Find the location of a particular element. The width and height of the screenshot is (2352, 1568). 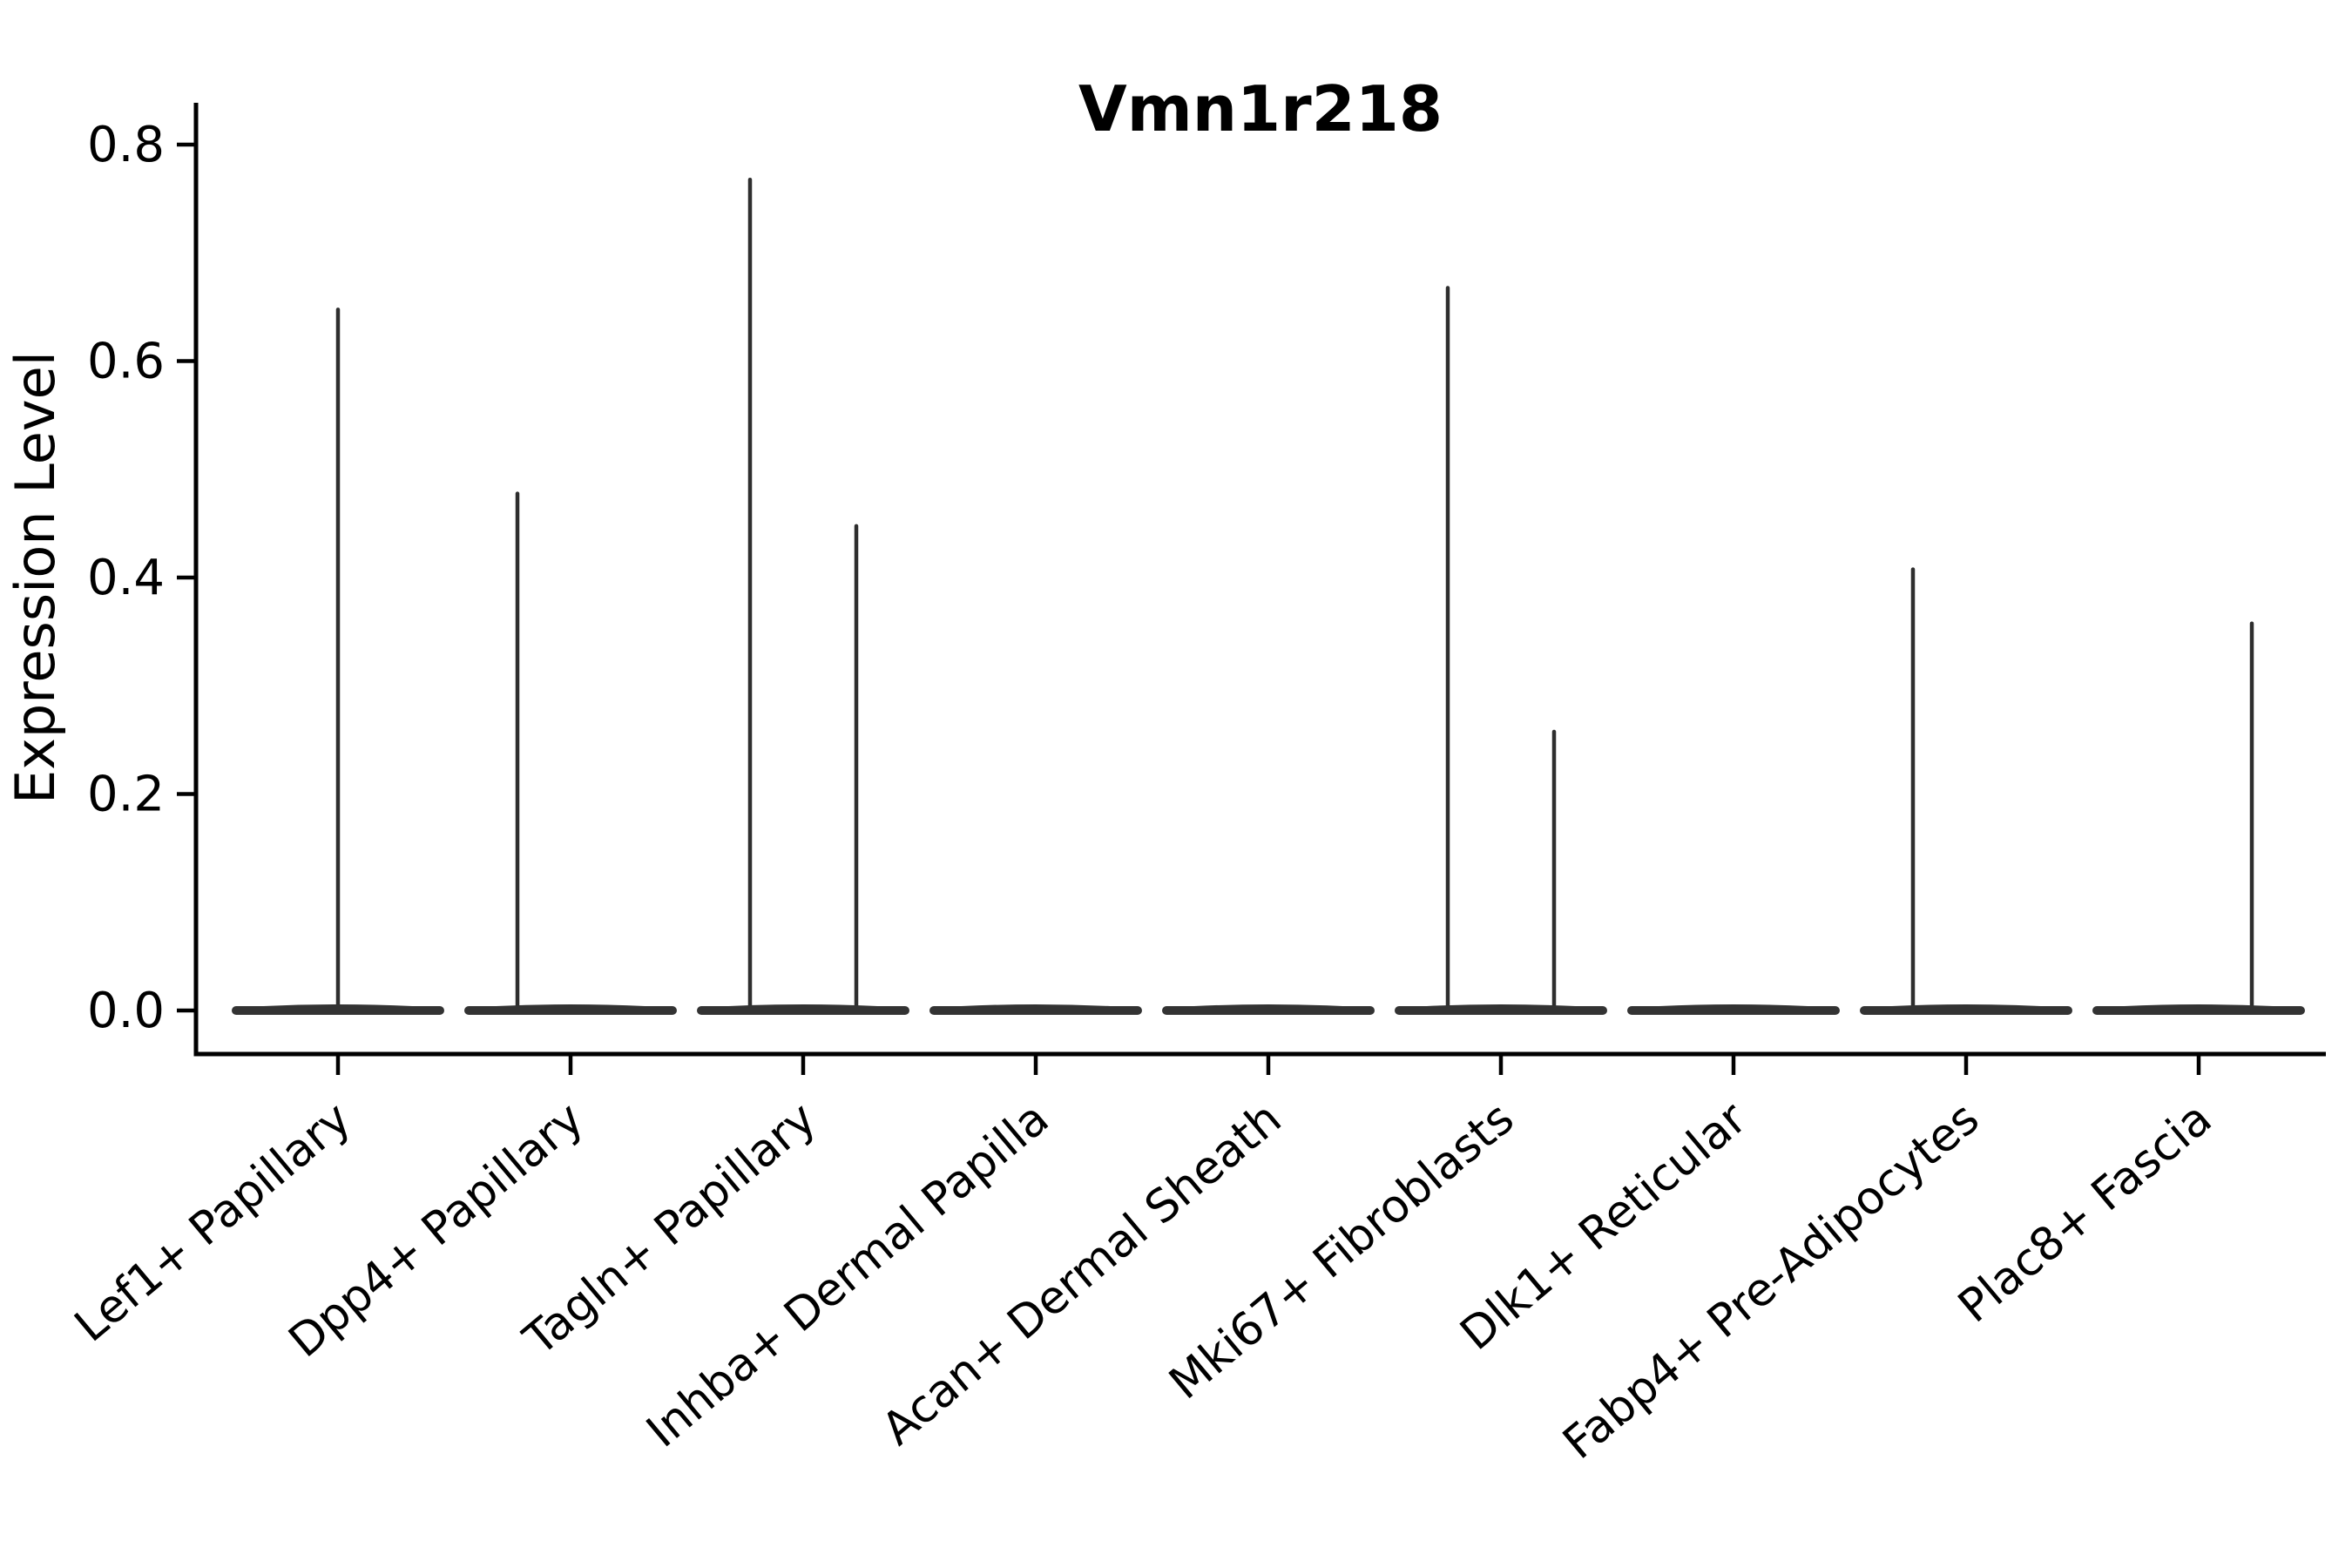

y-tick-label: 0.0 is located at coordinates (126, 1011).